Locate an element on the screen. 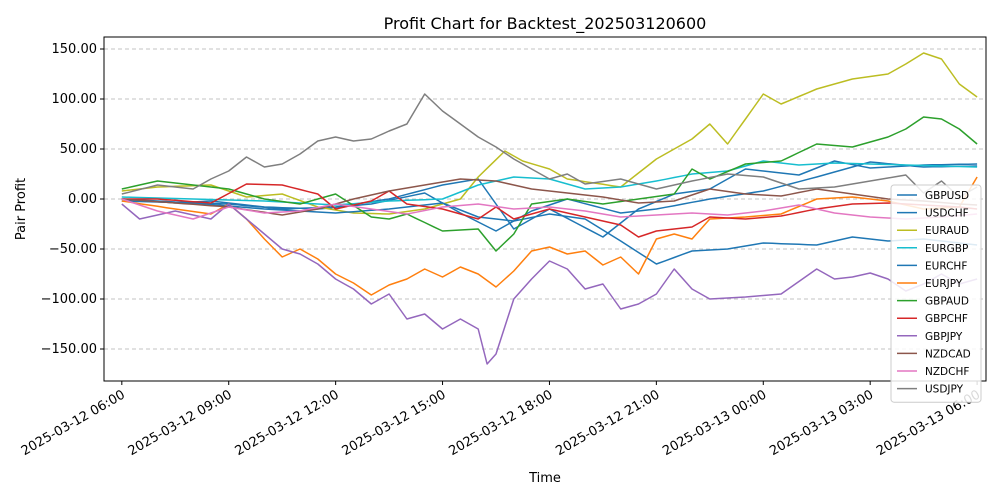 The width and height of the screenshot is (1000, 500). y-tick-label: −100.00 is located at coordinates (69, 299).